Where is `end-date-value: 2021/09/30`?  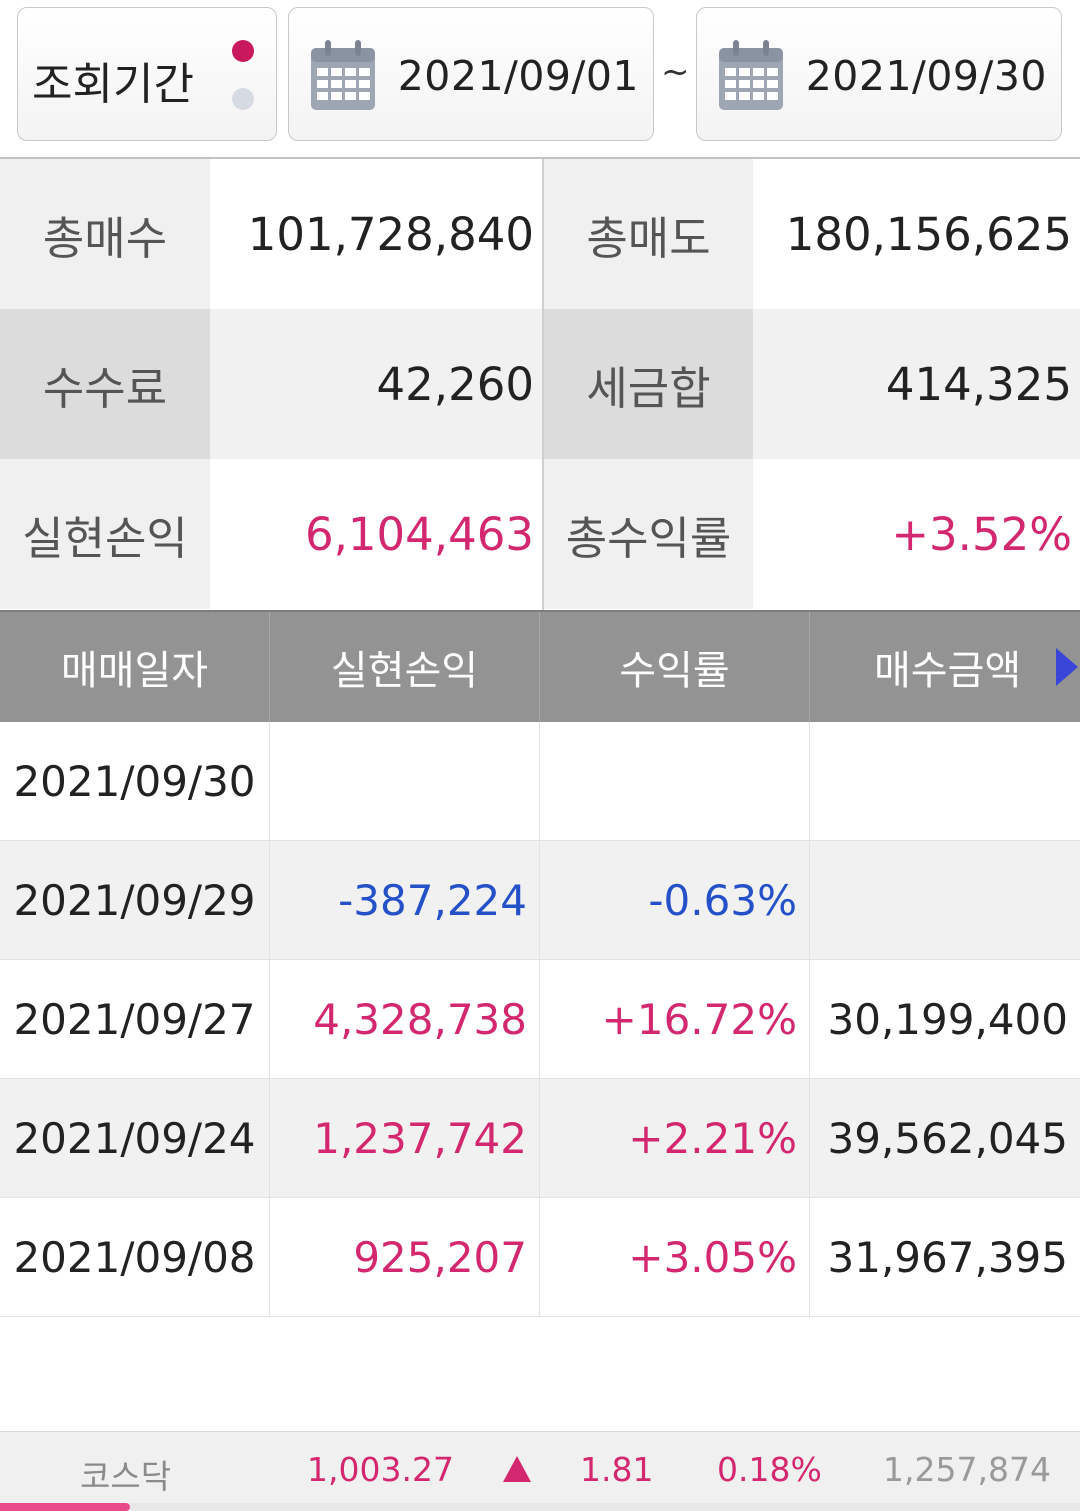 end-date-value: 2021/09/30 is located at coordinates (926, 76).